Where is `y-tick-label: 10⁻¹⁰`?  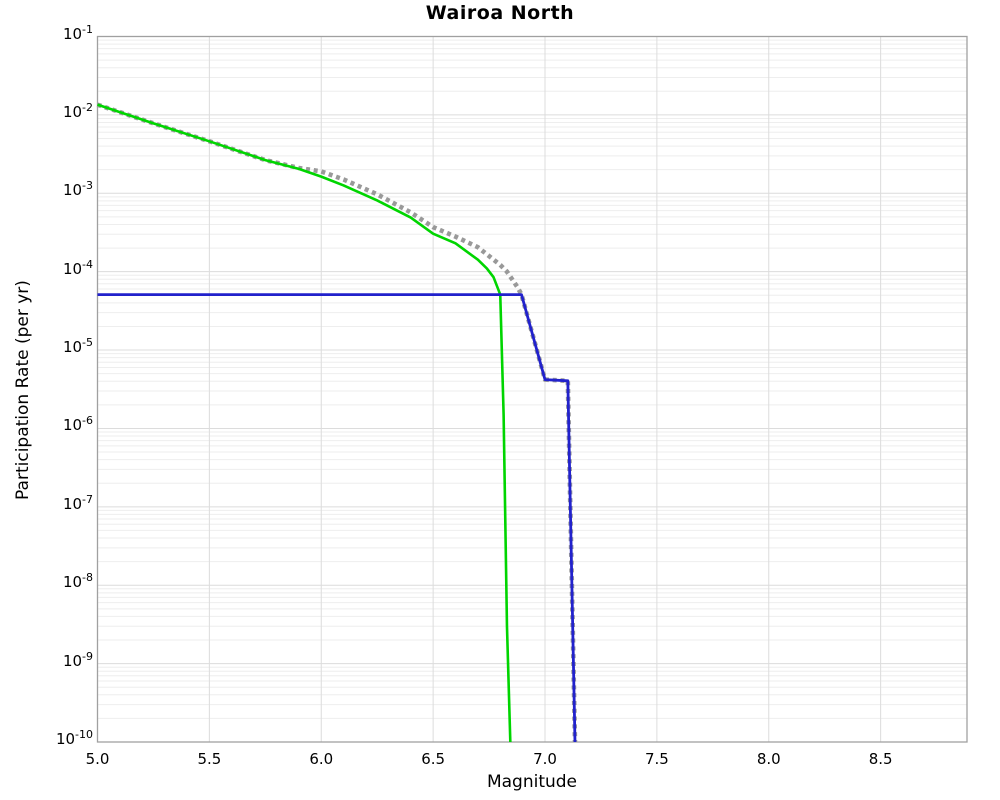
y-tick-label: 10⁻¹⁰ is located at coordinates (74, 738).